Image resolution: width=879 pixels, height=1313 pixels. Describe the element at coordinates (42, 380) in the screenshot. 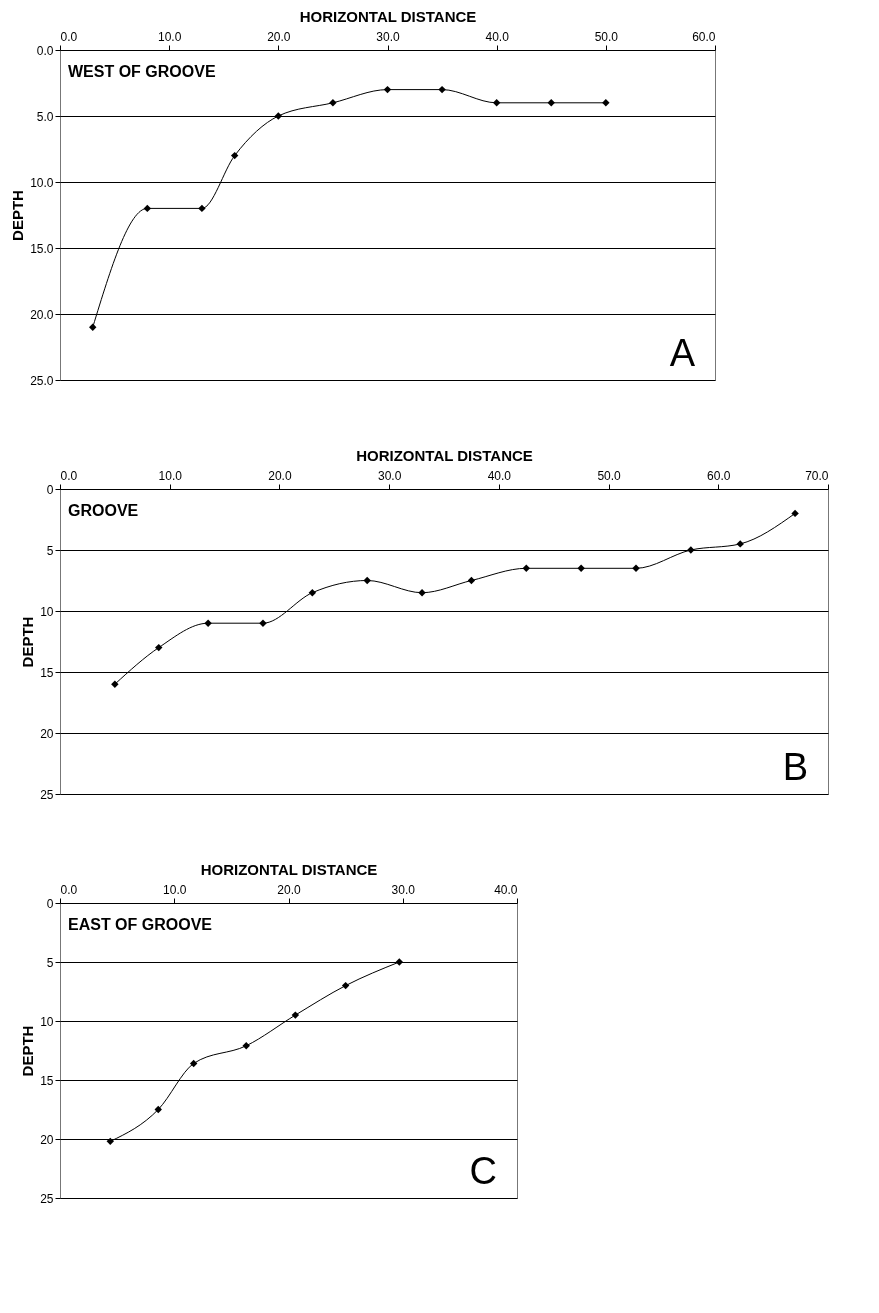

I see `y-tick-label: 25.0` at that location.